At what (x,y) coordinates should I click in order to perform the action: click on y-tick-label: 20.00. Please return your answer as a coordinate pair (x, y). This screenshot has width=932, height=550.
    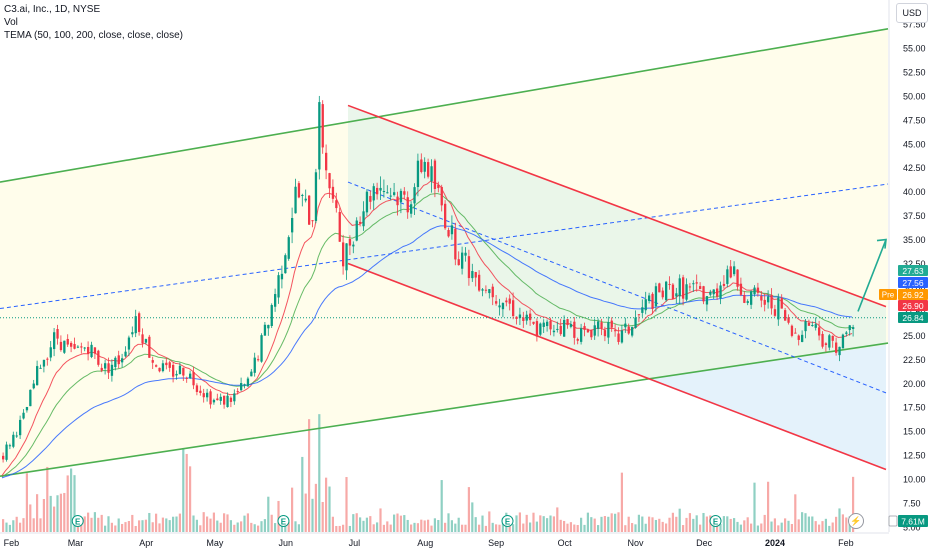
    Looking at the image, I should click on (914, 384).